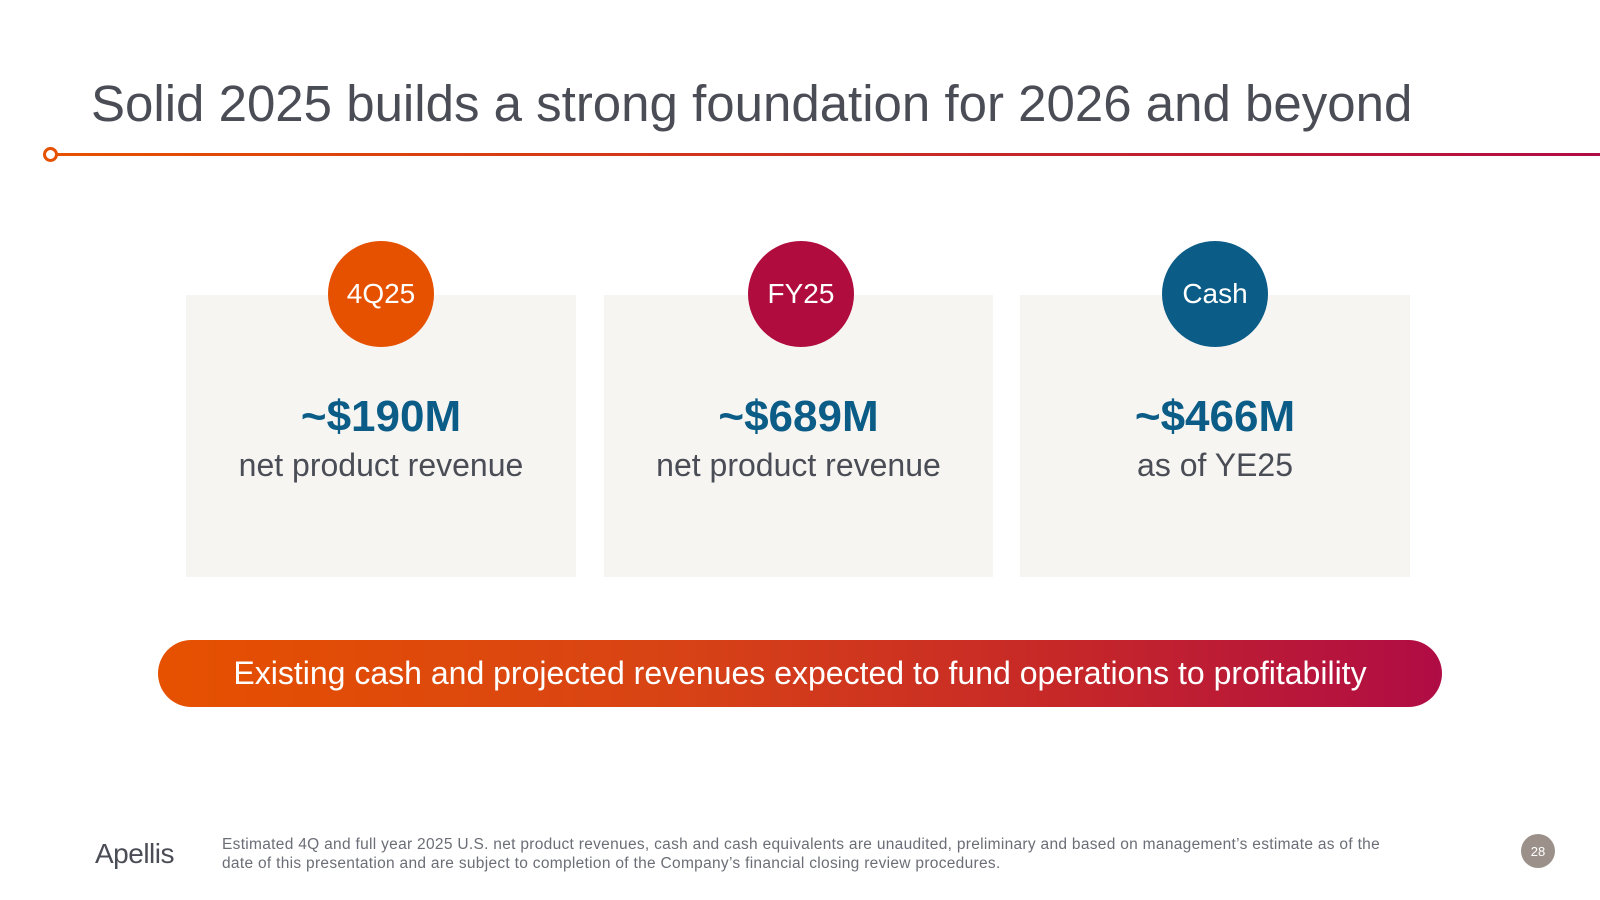 This screenshot has height=900, width=1600. What do you see at coordinates (1215, 294) in the screenshot?
I see `badge-cash: Cash` at bounding box center [1215, 294].